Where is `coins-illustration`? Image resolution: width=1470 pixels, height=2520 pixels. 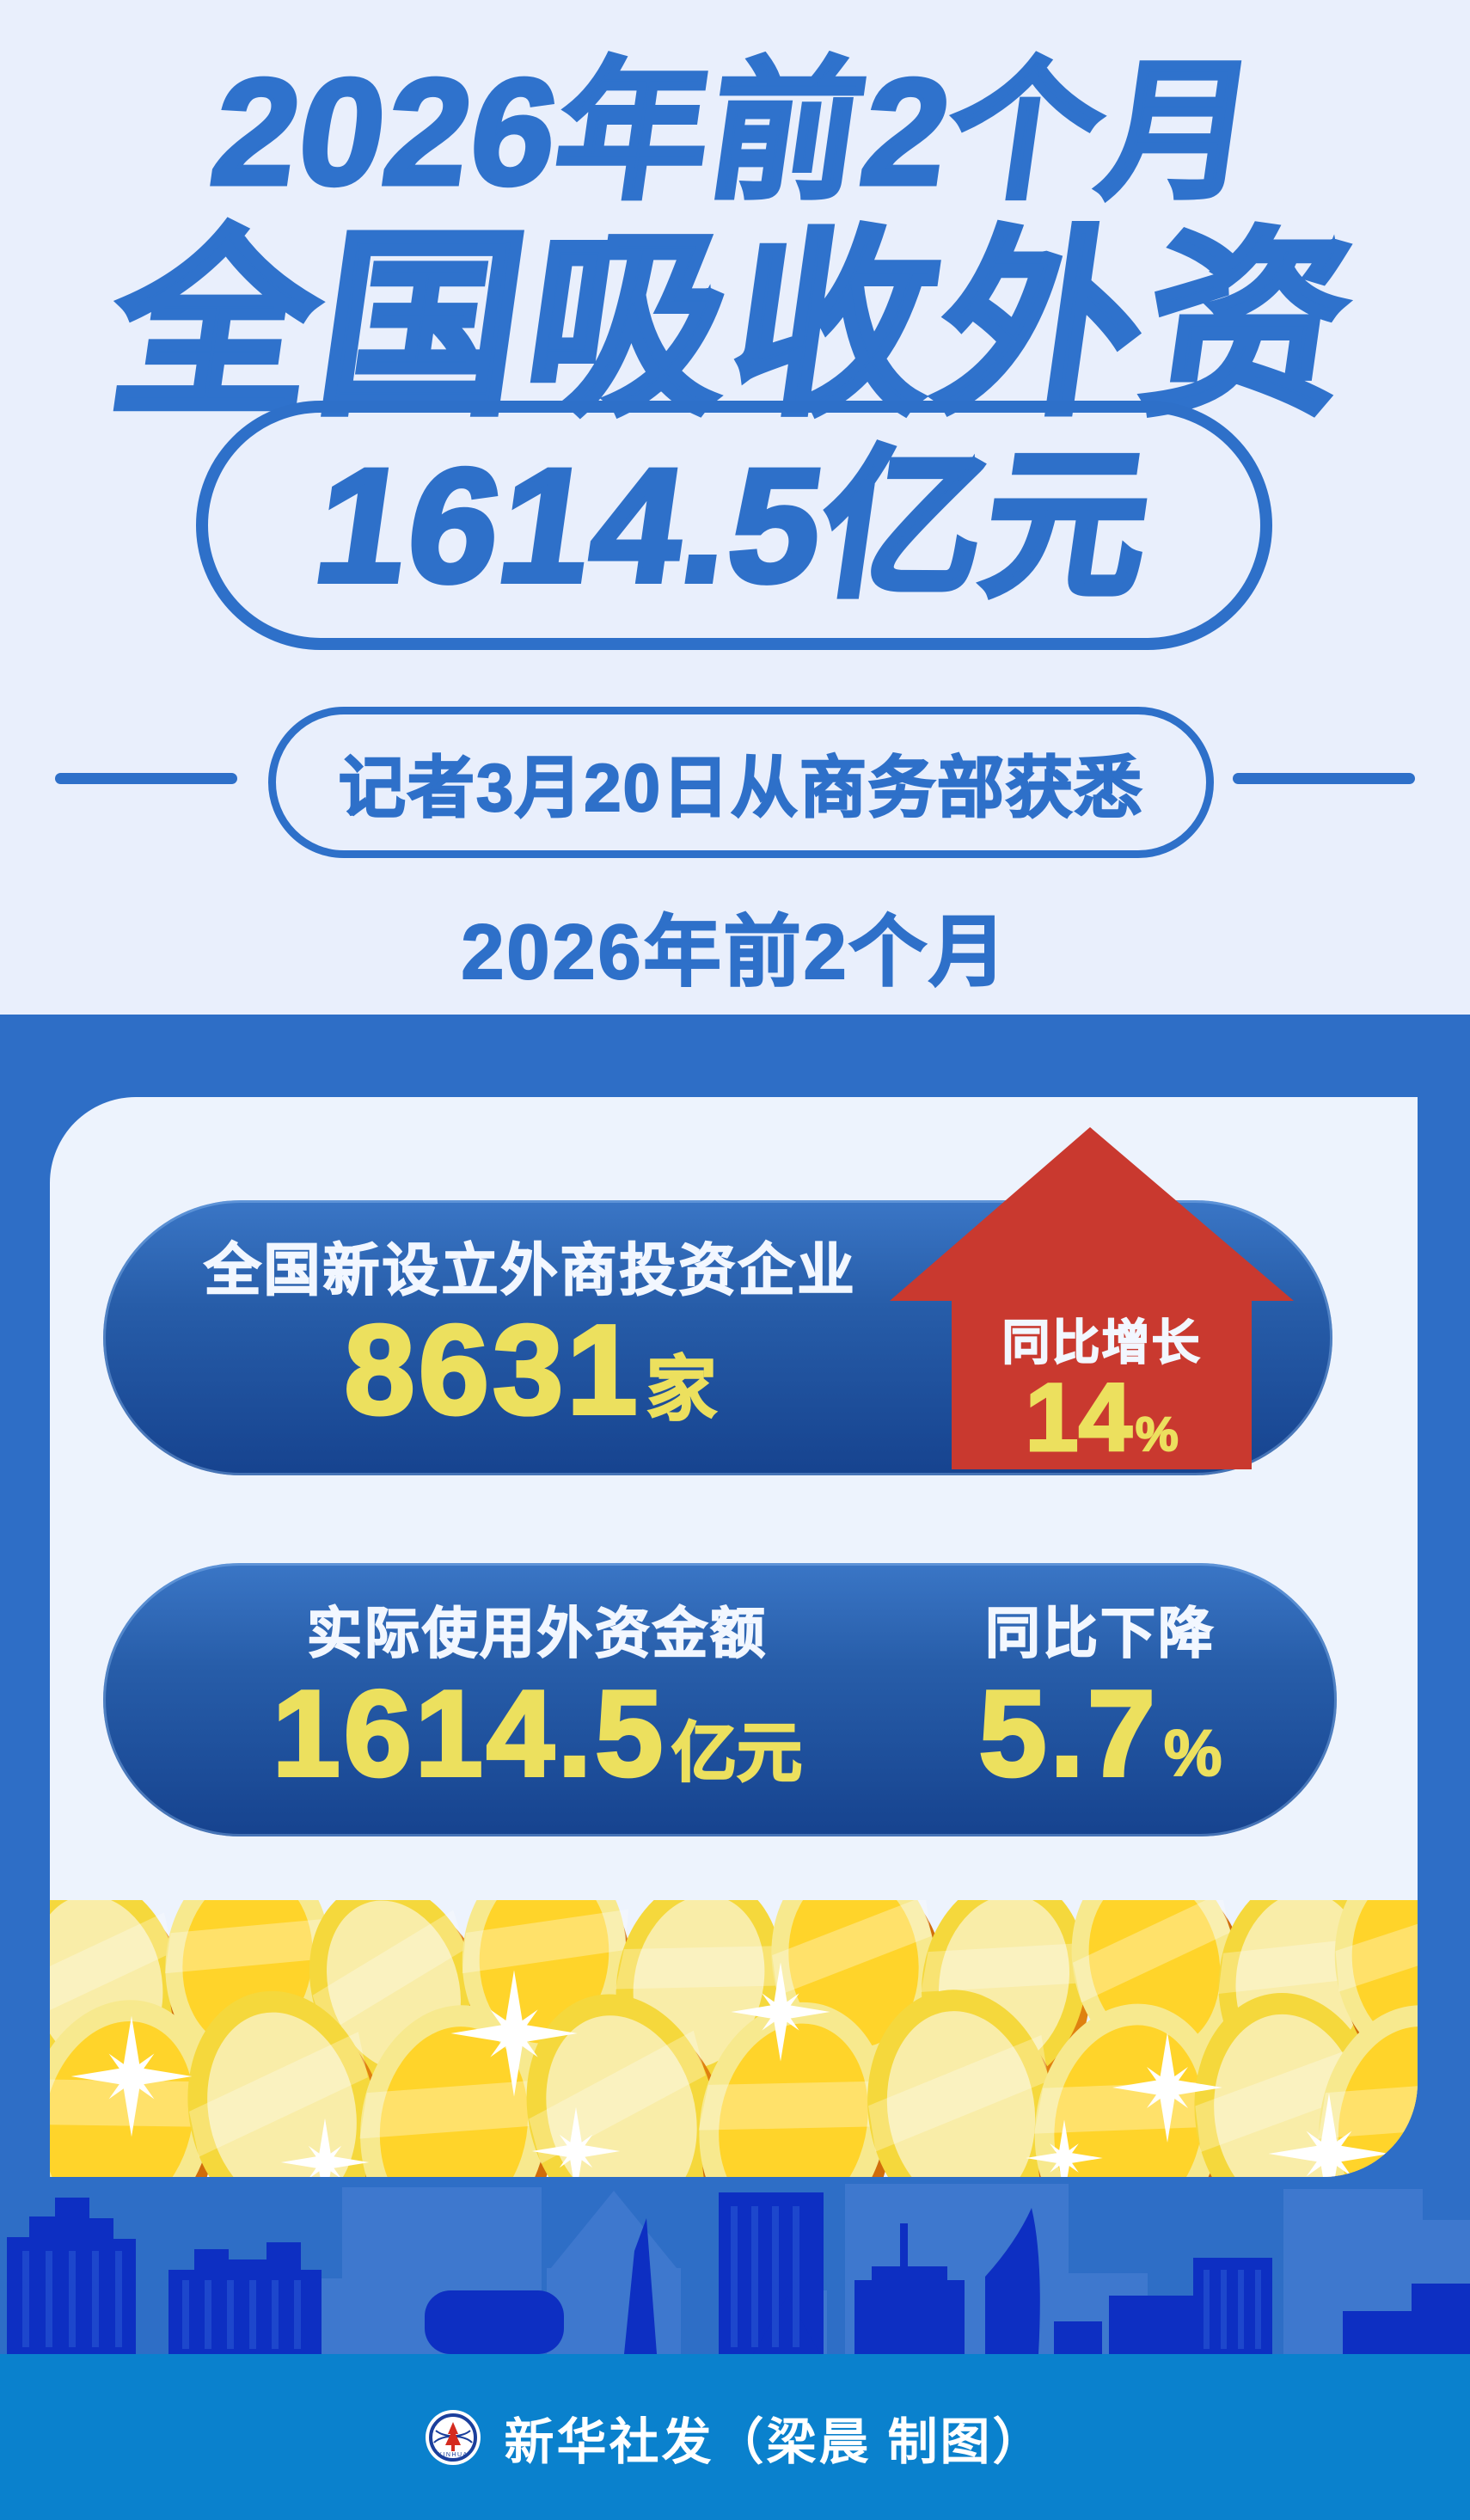
coins-illustration is located at coordinates (734, 2039).